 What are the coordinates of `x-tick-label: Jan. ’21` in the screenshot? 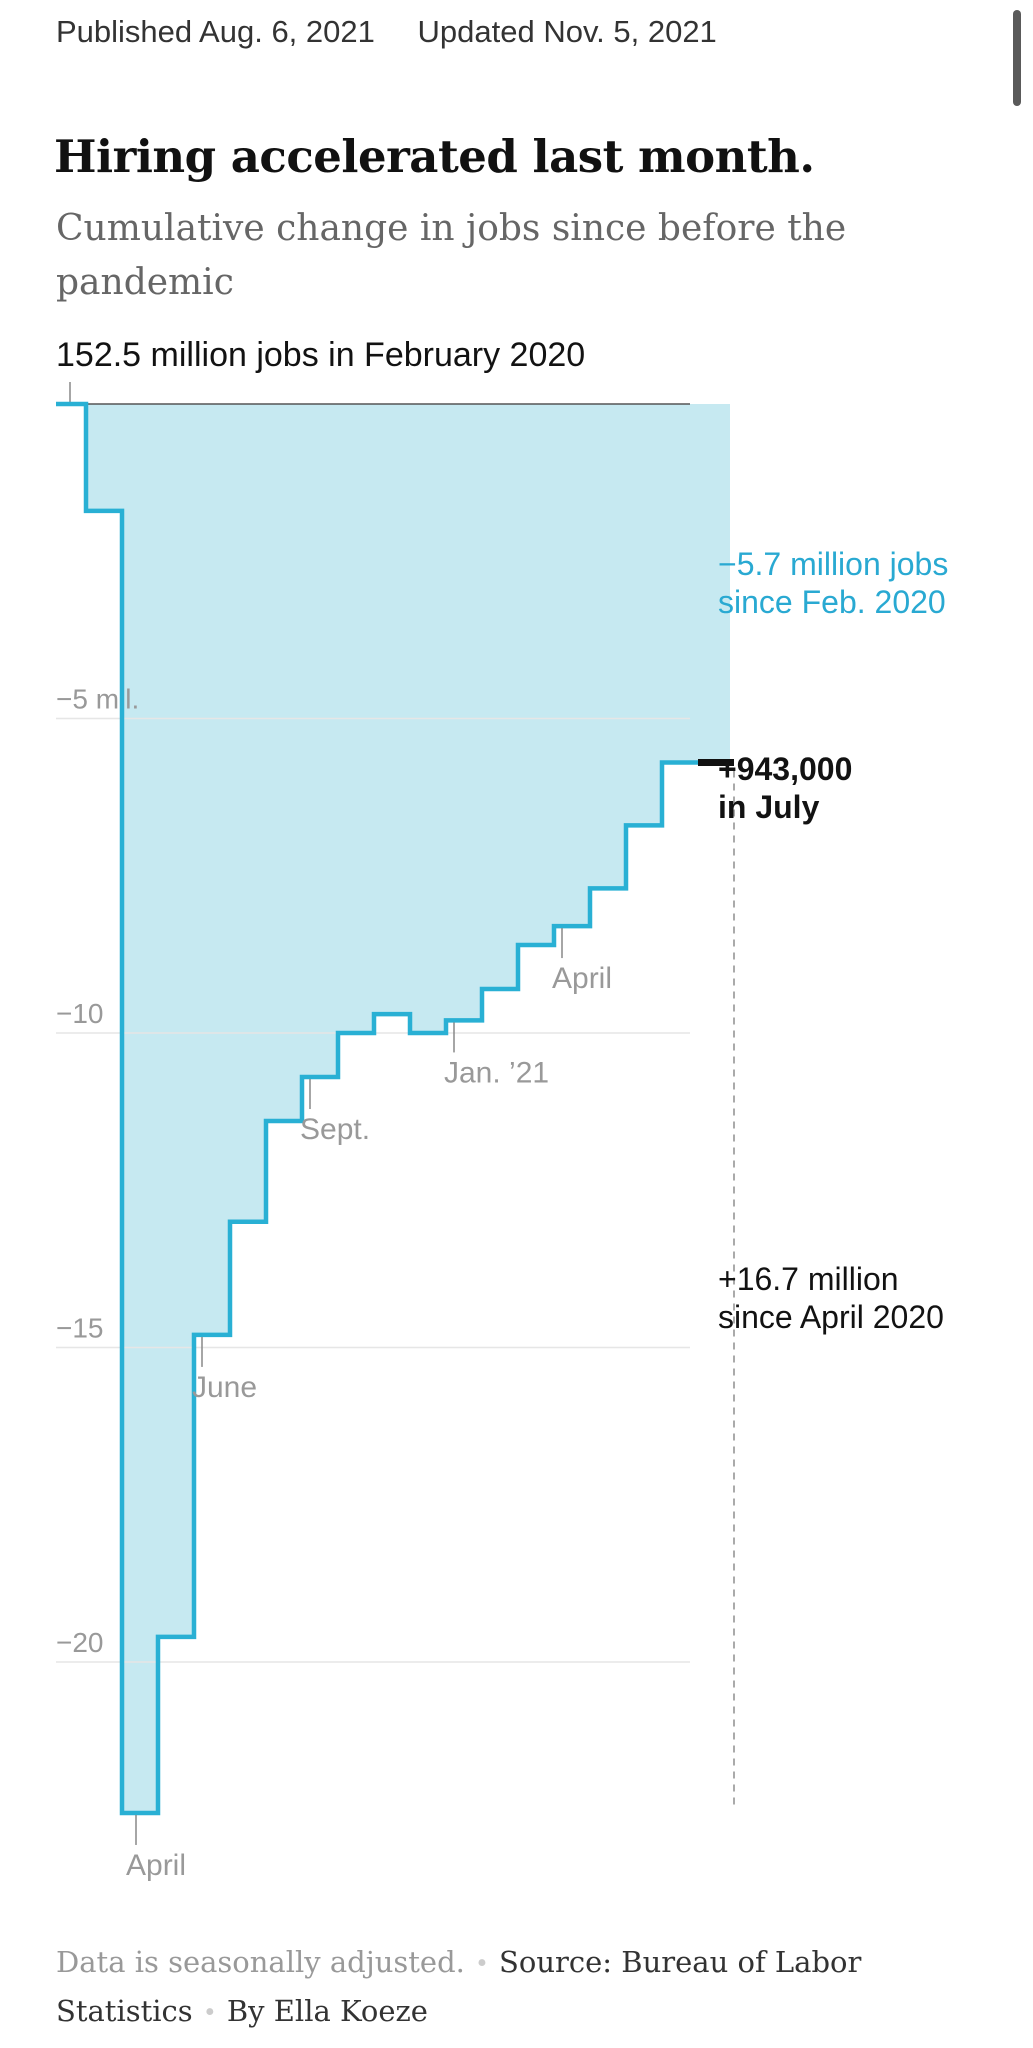 It's located at (496, 1072).